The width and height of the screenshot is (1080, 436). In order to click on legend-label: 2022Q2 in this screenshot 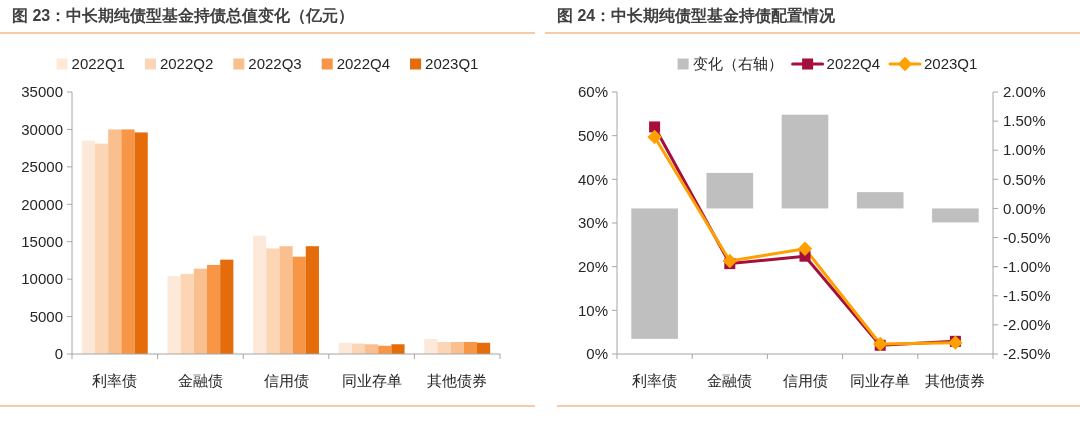, I will do `click(186, 64)`.